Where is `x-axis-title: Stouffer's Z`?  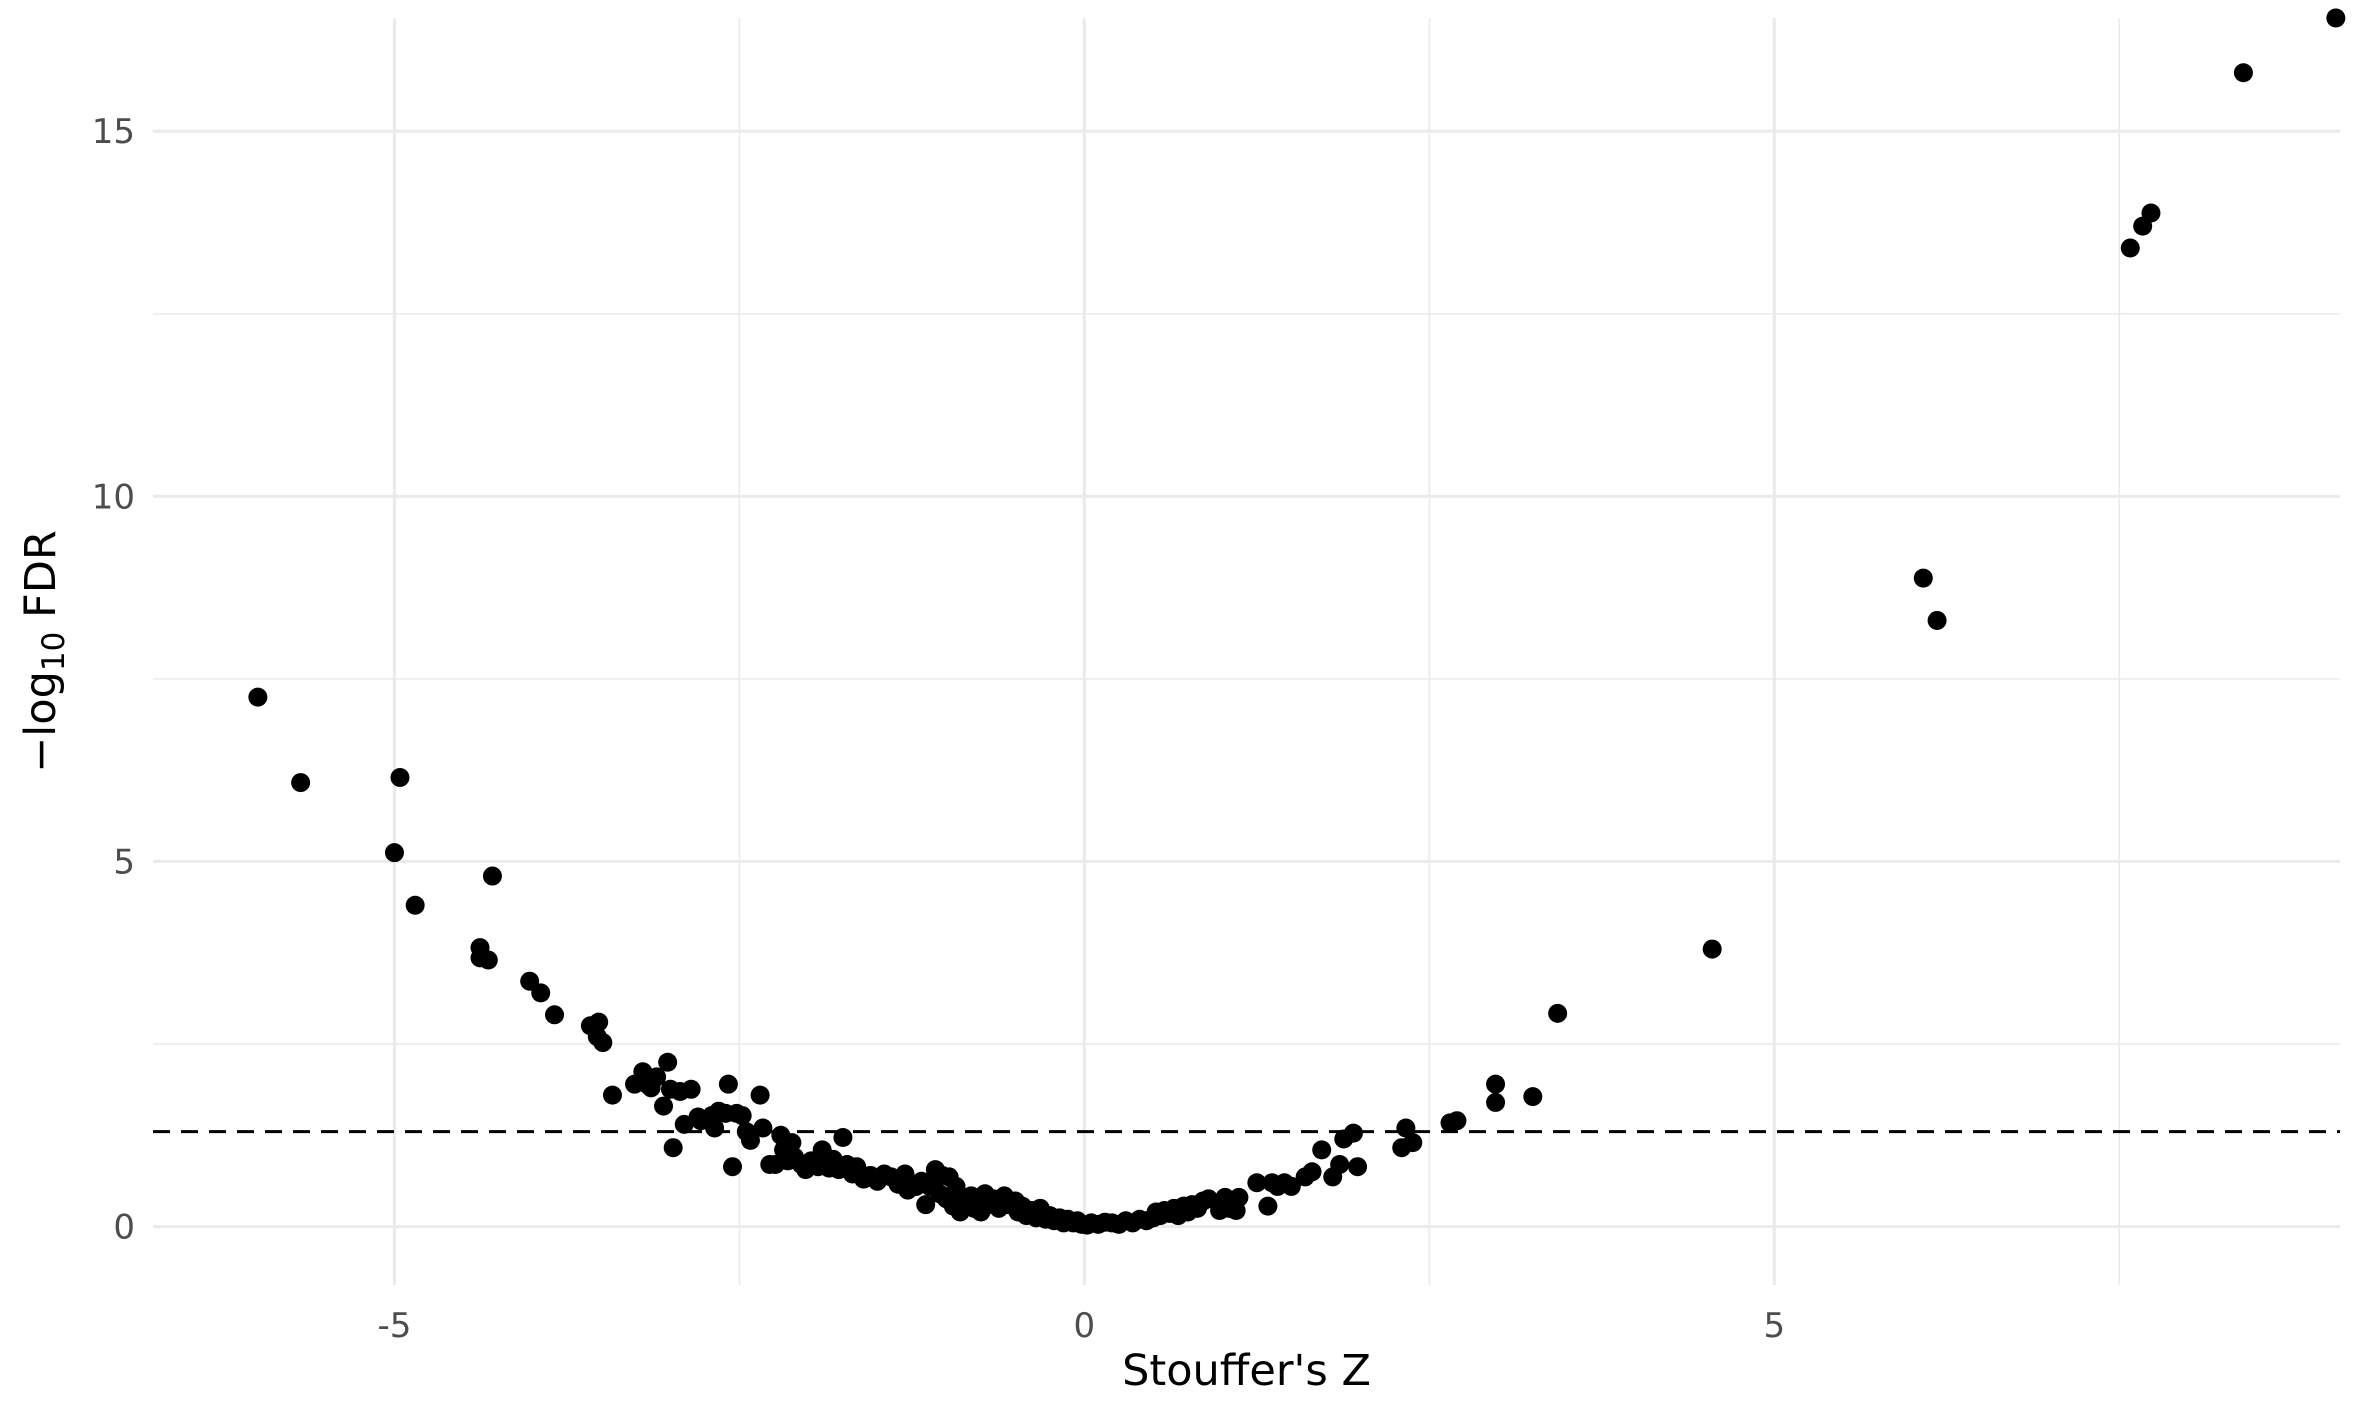
x-axis-title: Stouffer's Z is located at coordinates (1246, 1371).